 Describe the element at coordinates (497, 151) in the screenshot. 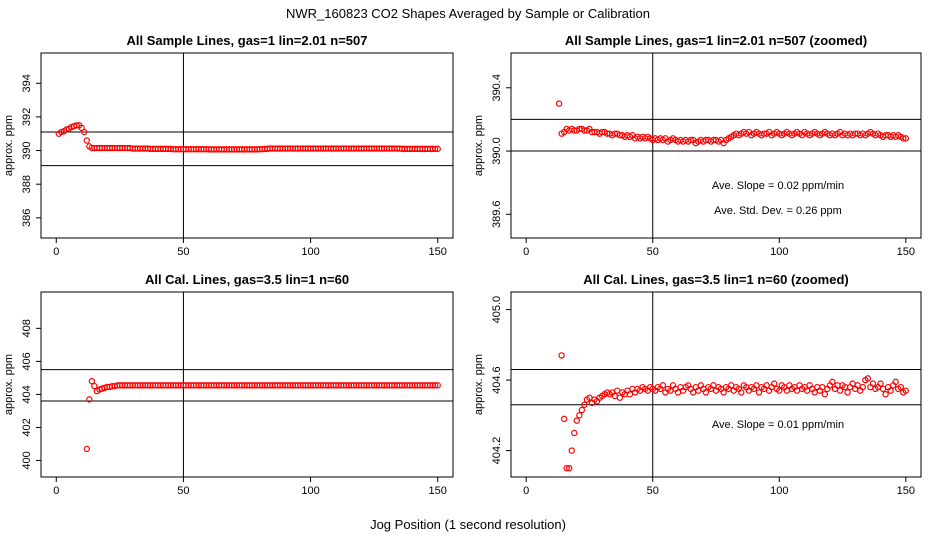

I see `y-tick-label: 390.0` at that location.